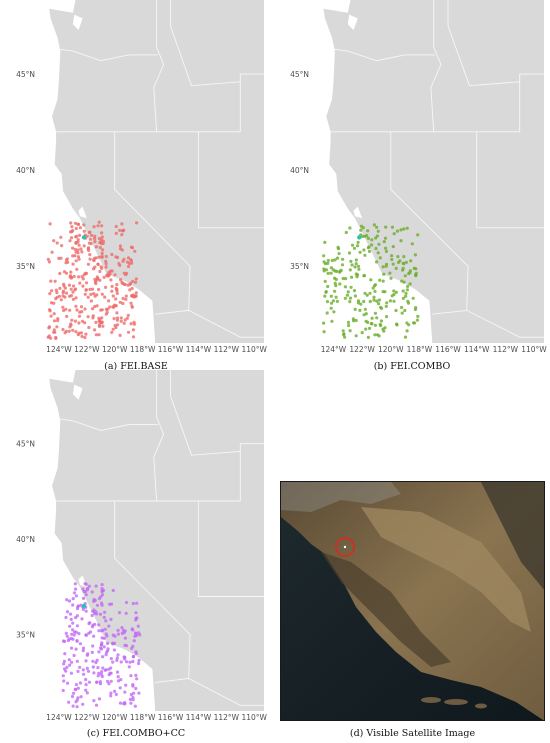  Describe the element at coordinates (386, 609) in the screenshot. I see `satellite-coast-range` at that location.